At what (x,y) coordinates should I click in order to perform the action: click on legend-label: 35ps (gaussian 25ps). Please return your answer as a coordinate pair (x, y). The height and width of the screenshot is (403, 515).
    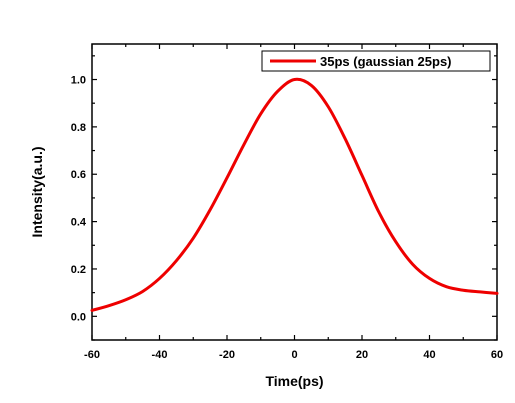
    Looking at the image, I should click on (386, 61).